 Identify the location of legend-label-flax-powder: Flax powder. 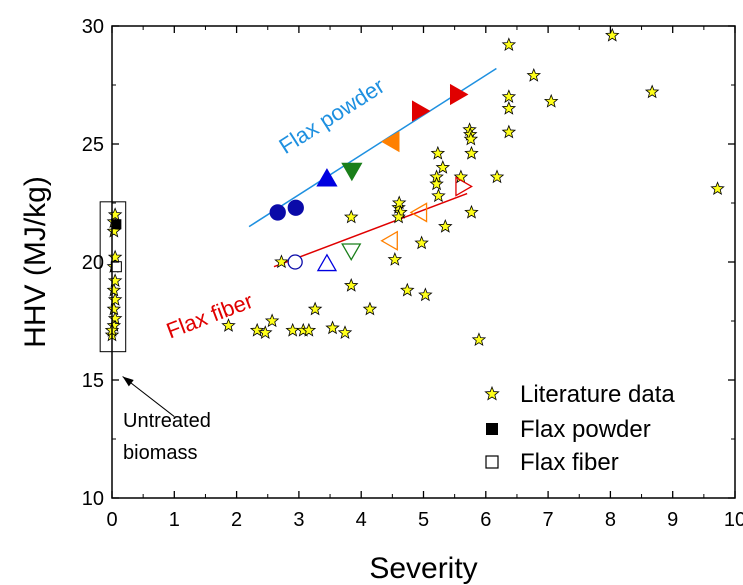
(585, 429).